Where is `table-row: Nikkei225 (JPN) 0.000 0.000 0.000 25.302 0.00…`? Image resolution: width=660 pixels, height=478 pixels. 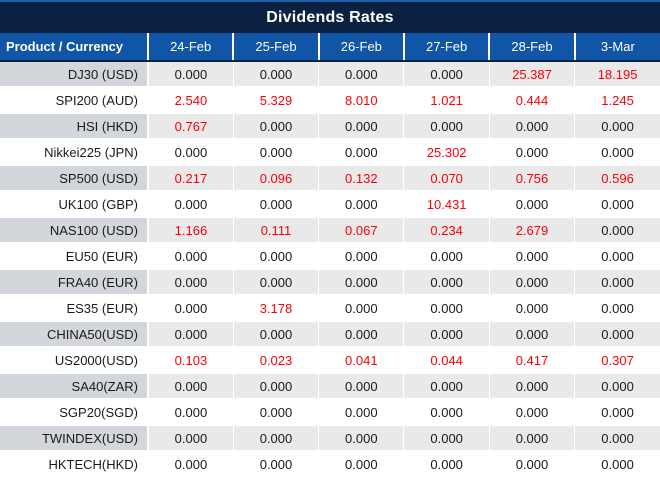
table-row: Nikkei225 (JPN) 0.000 0.000 0.000 25.302 0.00… is located at coordinates (330, 152).